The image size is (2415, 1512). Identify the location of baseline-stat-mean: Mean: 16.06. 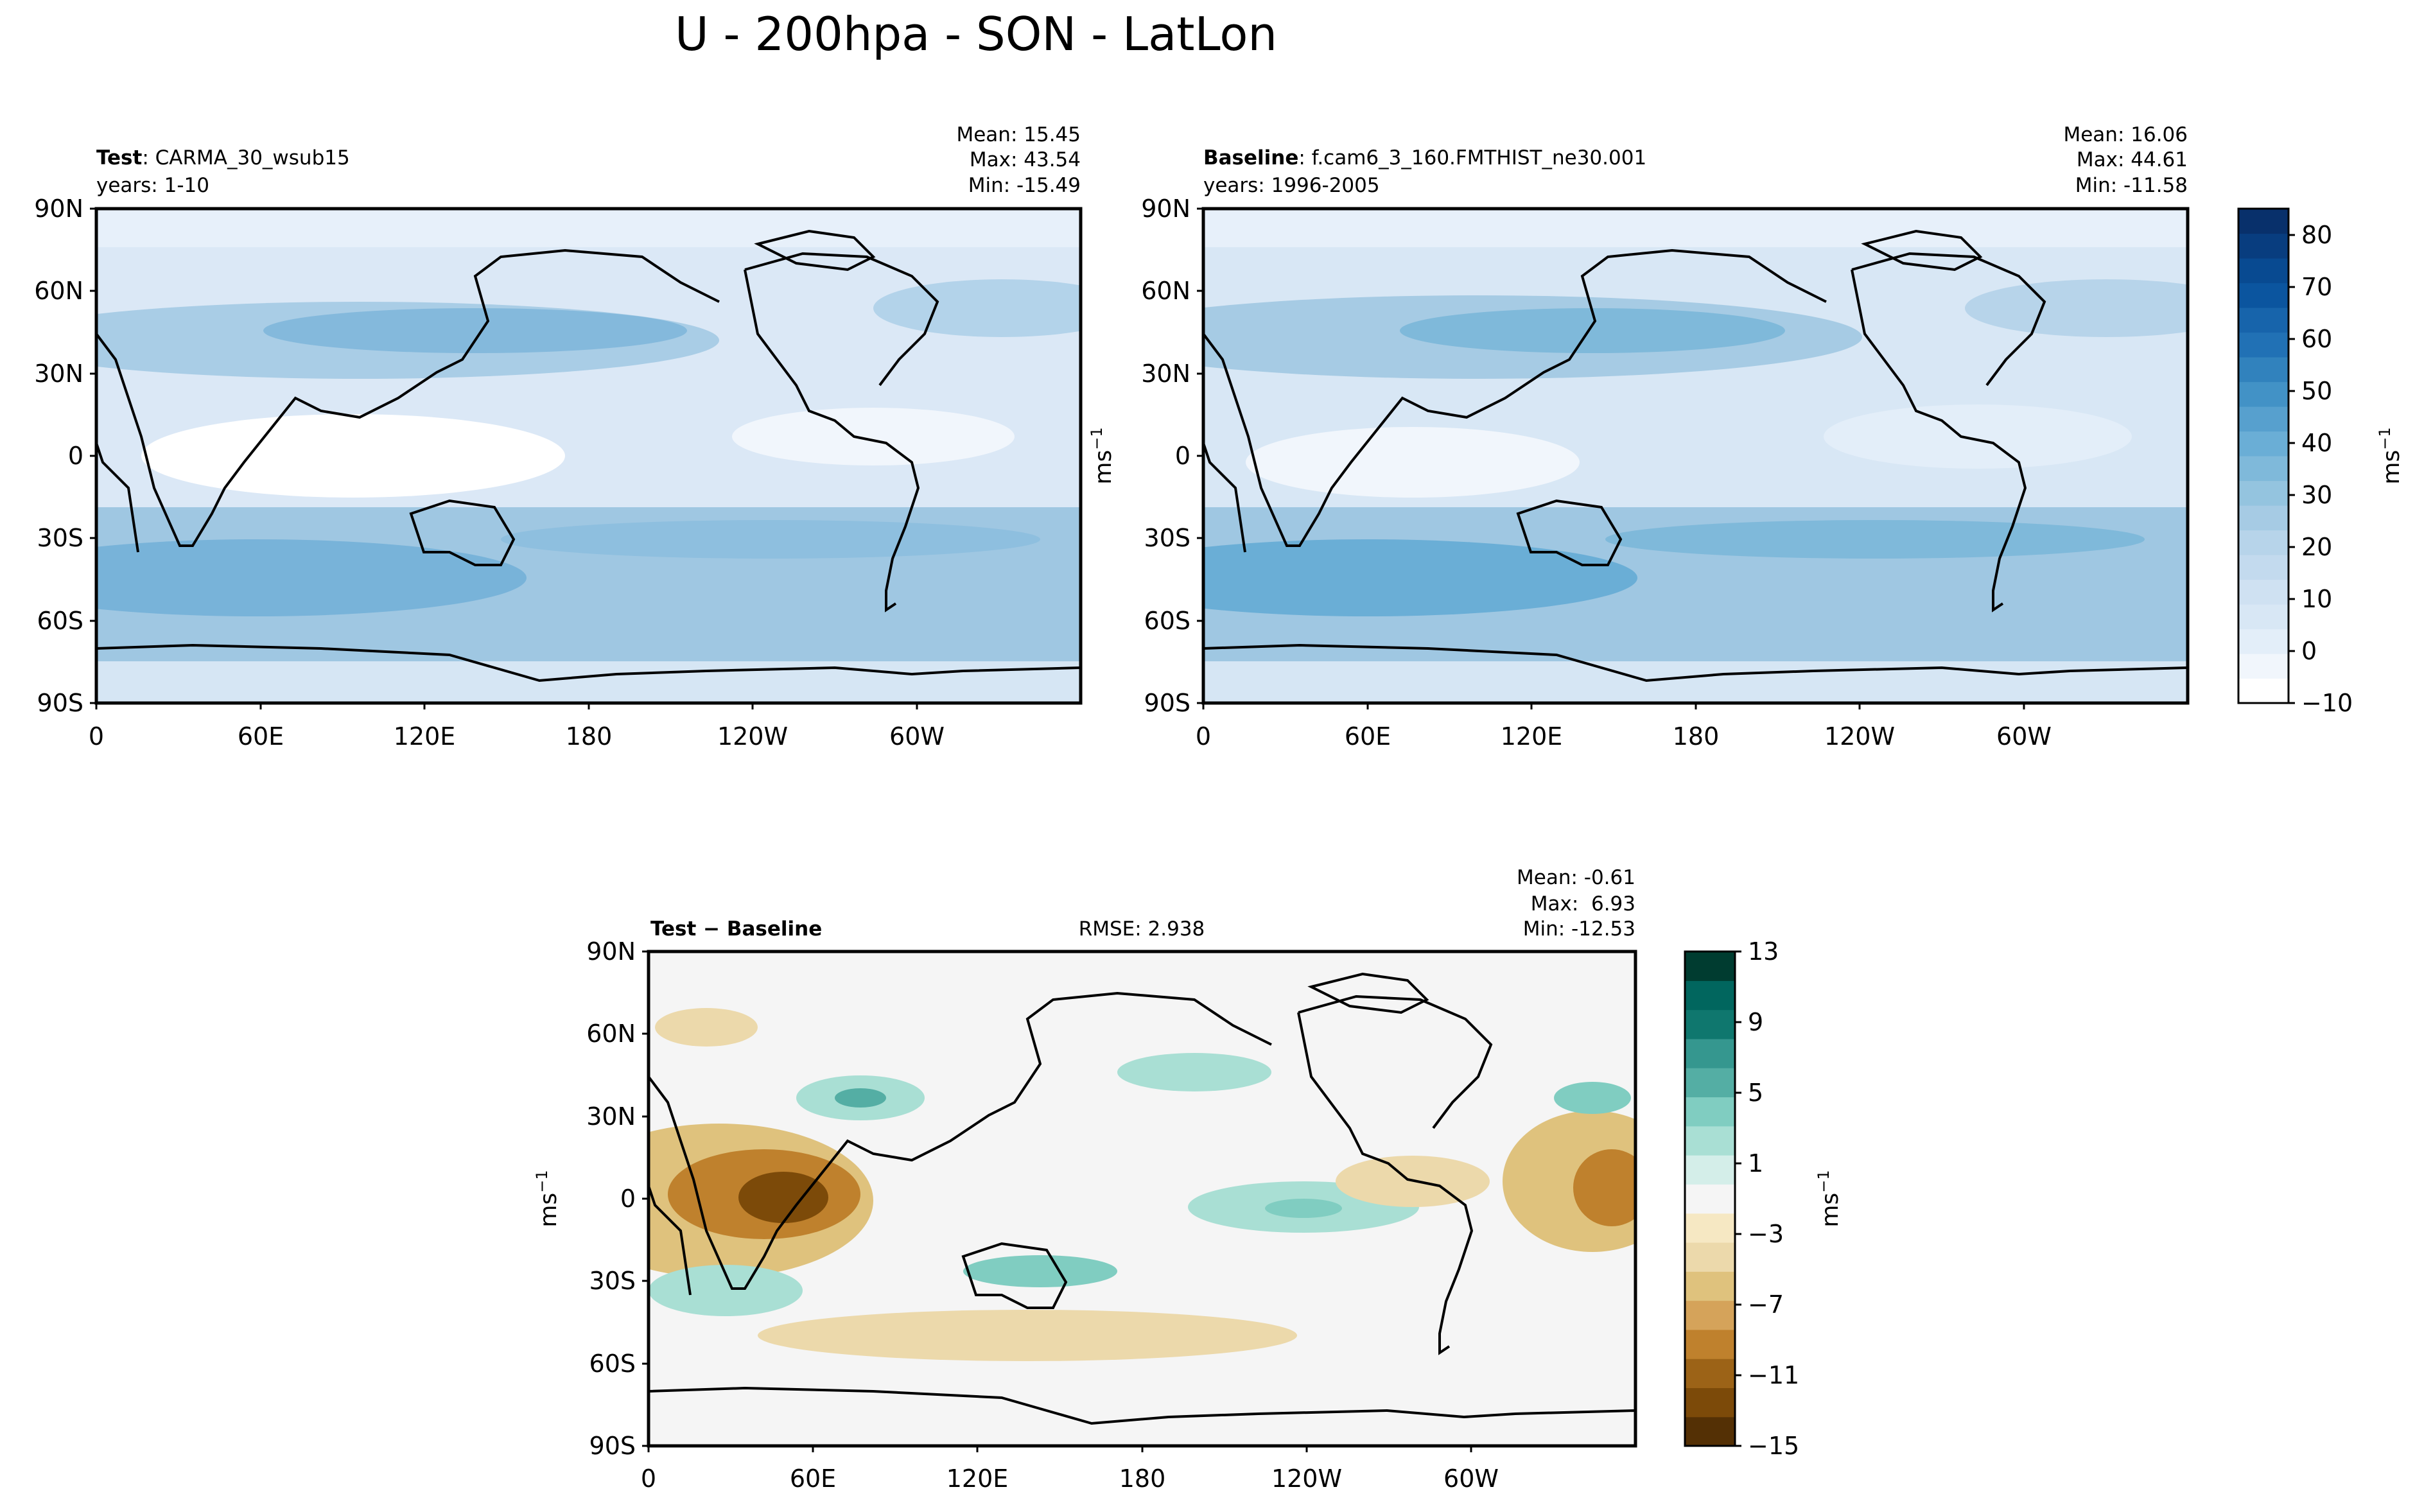
(2125, 134).